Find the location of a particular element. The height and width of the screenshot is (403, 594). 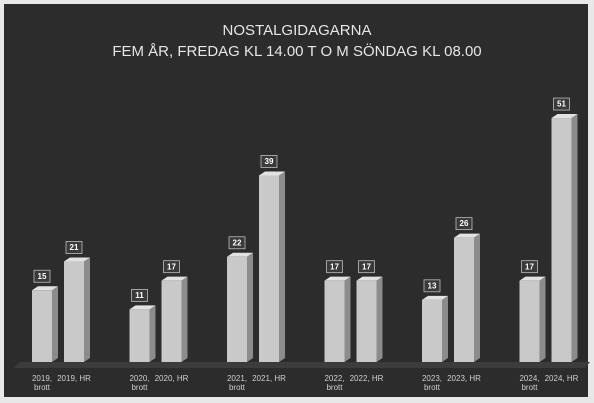

x-tick-label: 2020, HR is located at coordinates (171, 378).